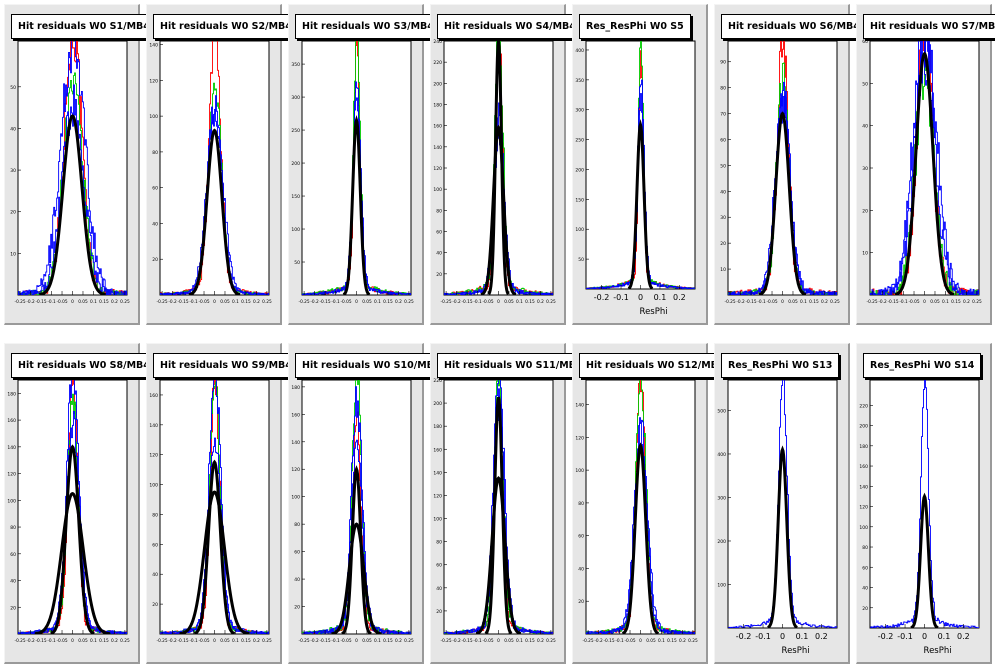  What do you see at coordinates (721, 411) in the screenshot?
I see `y-tick-label: 500` at bounding box center [721, 411].